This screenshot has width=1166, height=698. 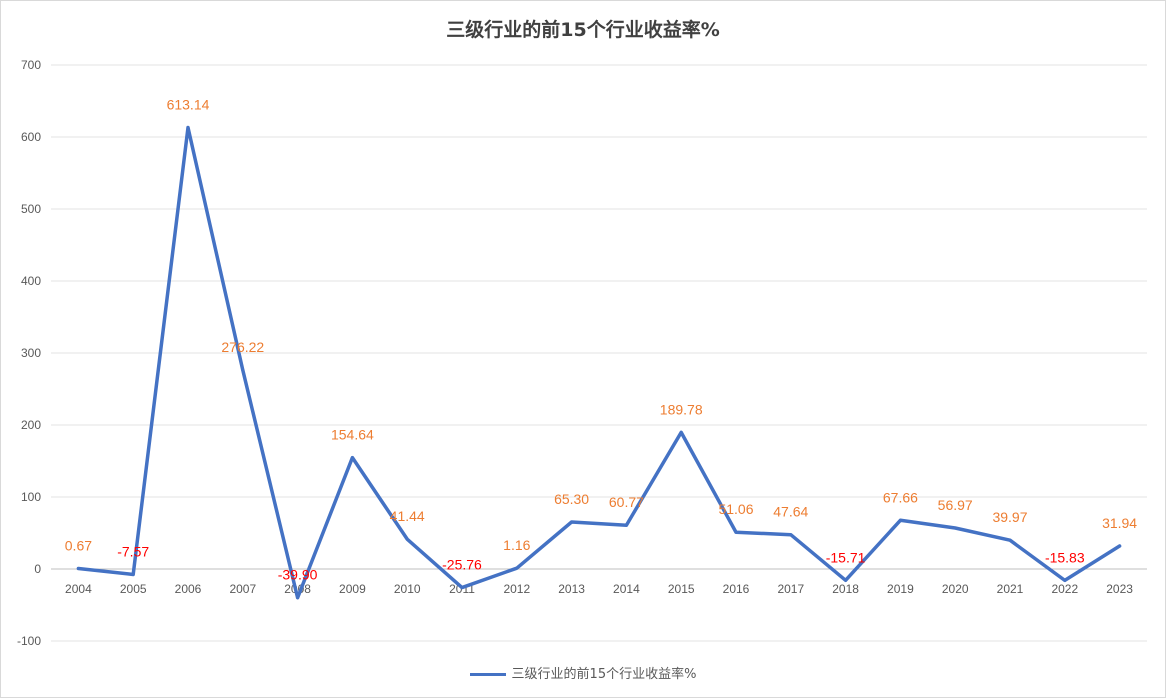 What do you see at coordinates (1119, 589) in the screenshot?
I see `x-tick-label: 2023` at bounding box center [1119, 589].